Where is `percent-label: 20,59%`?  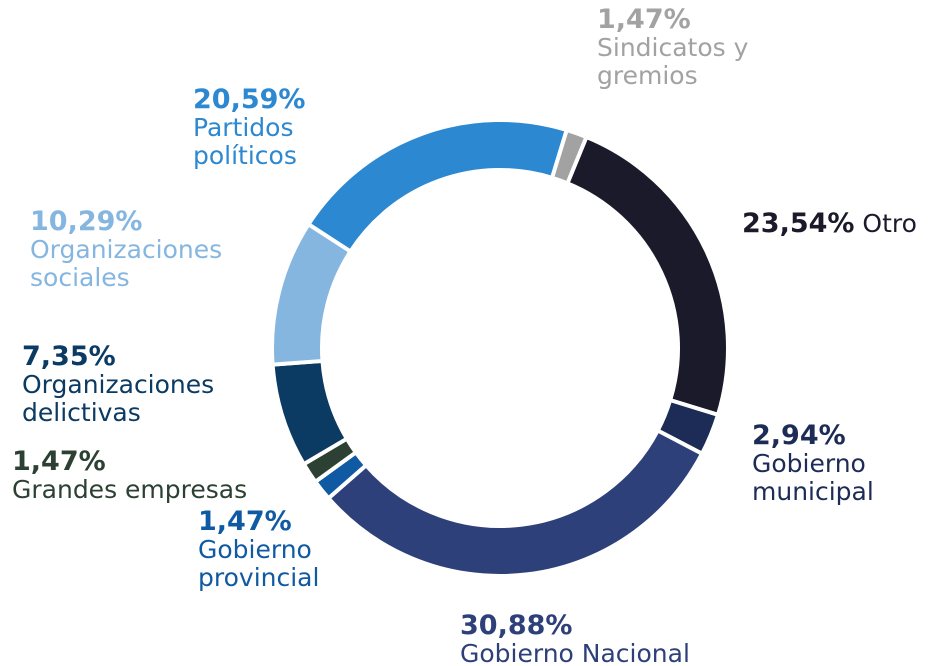 percent-label: 20,59% is located at coordinates (249, 99).